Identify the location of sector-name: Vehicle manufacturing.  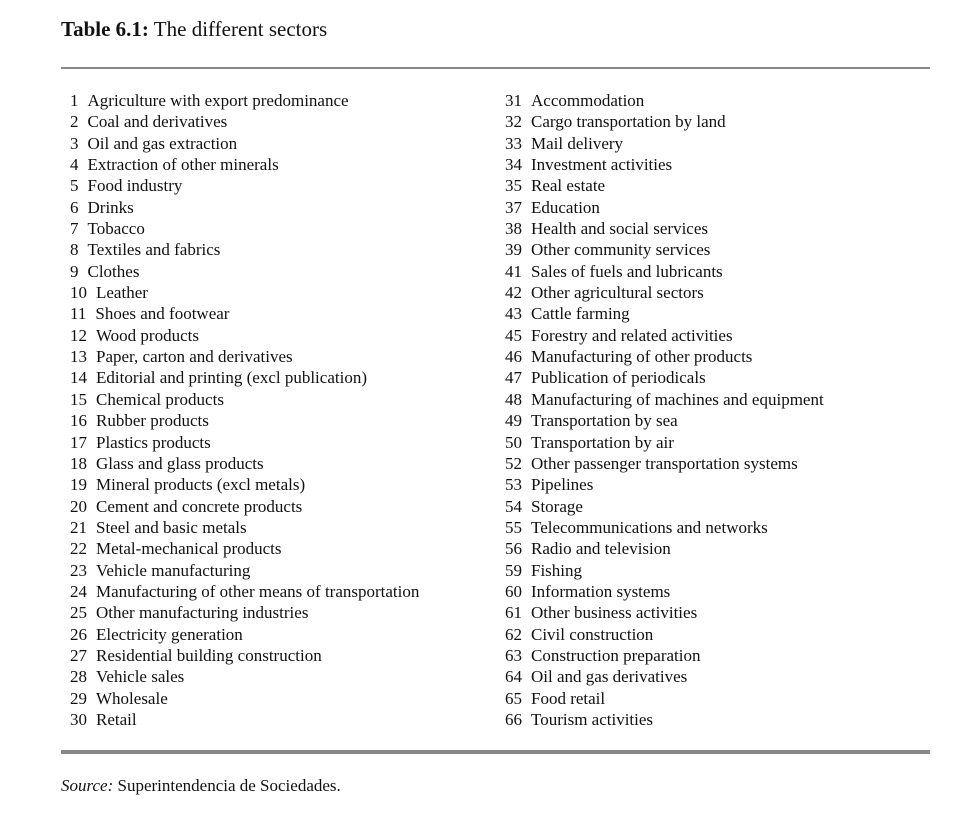
(173, 570).